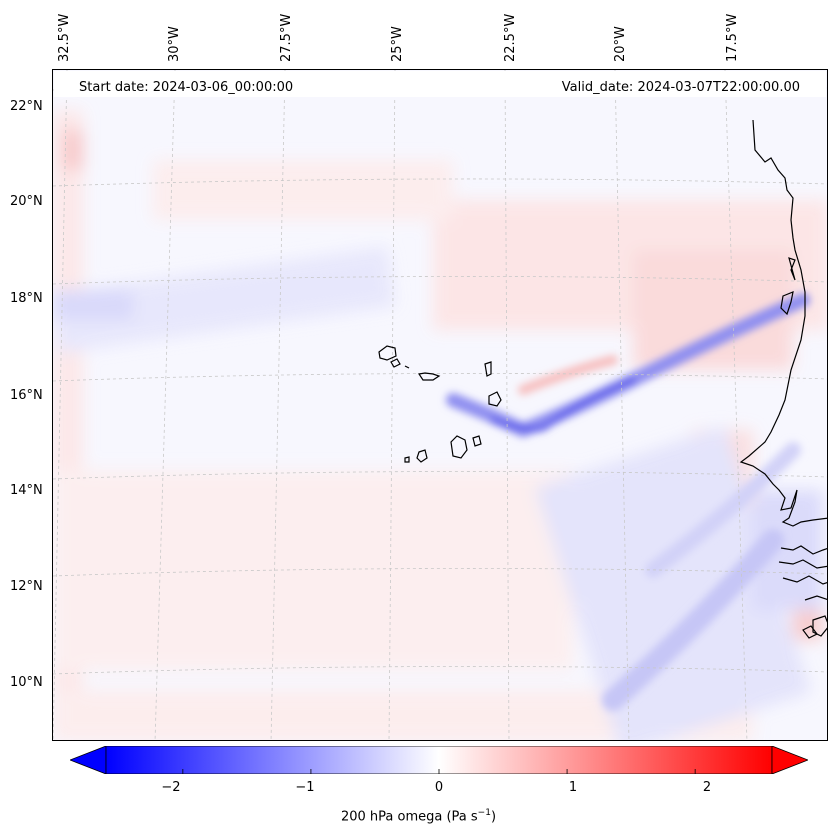  Describe the element at coordinates (783, 323) in the screenshot. I see `africa-coastline` at that location.